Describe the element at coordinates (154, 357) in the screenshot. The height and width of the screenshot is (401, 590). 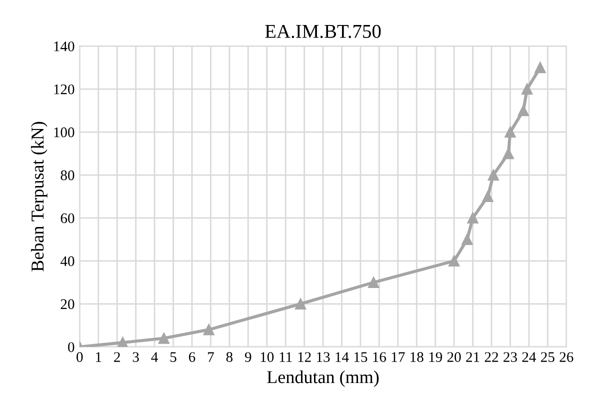
I see `x-tick-label: 4` at that location.